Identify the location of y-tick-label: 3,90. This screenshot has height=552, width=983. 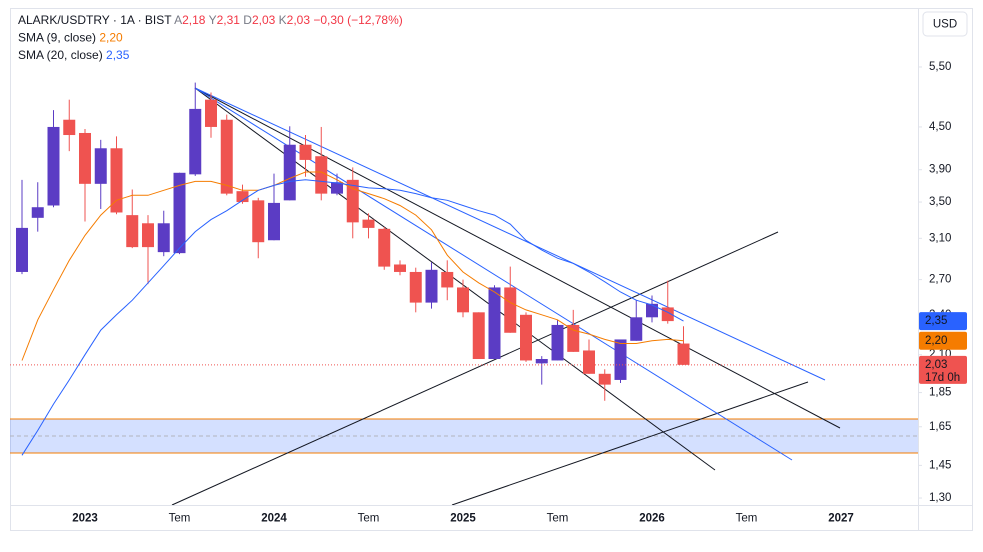
(940, 170).